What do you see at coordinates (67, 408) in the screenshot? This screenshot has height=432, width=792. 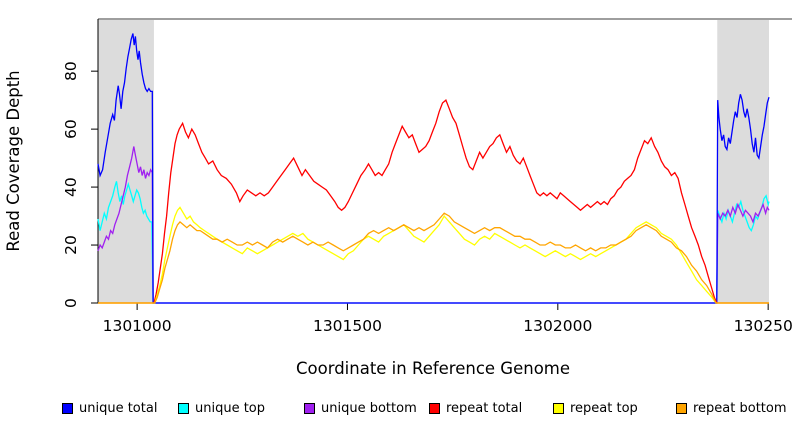 I see `legend-swatch-unique-total` at bounding box center [67, 408].